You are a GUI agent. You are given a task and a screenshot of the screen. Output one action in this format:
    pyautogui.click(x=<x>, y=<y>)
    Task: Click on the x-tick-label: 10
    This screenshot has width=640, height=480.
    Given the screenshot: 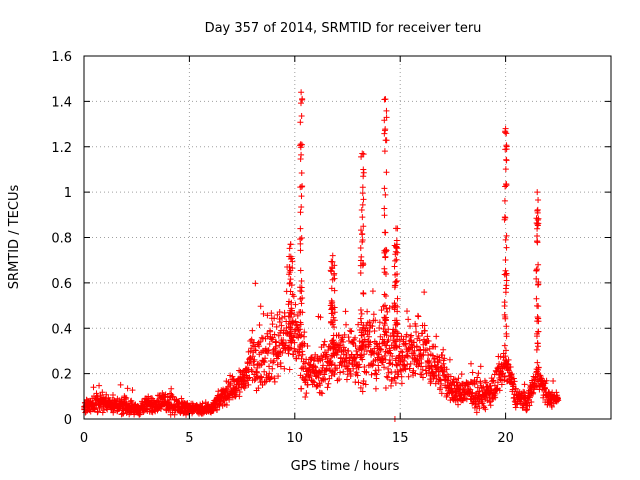 What is the action you would take?
    pyautogui.click(x=295, y=438)
    